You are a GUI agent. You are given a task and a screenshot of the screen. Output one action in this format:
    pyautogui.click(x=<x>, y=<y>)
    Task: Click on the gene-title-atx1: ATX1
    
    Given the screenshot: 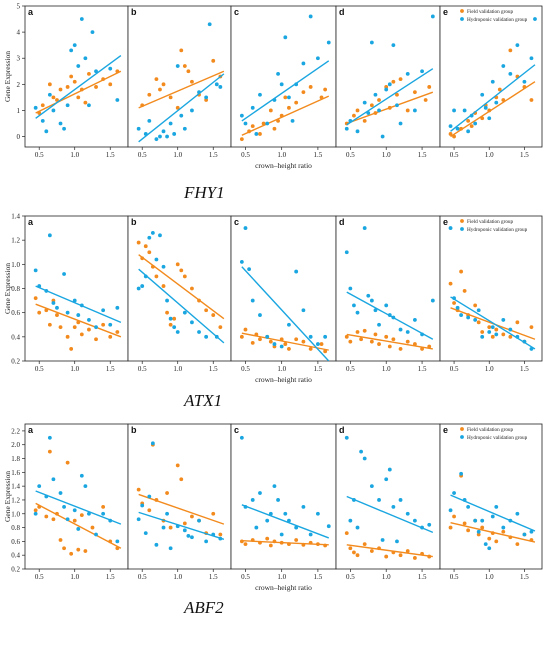 What is the action you would take?
    pyautogui.click(x=203, y=400)
    